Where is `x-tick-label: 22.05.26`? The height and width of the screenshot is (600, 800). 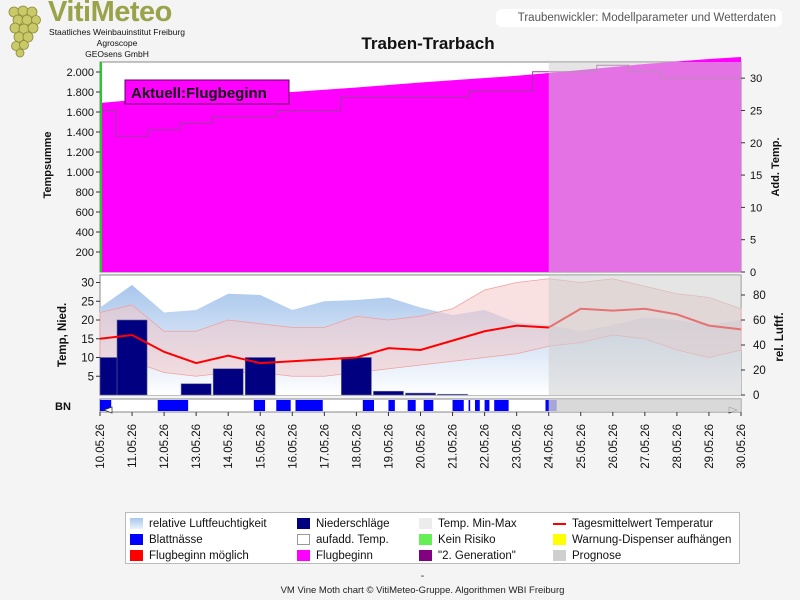
x-tick-label: 22.05.26 is located at coordinates (486, 446).